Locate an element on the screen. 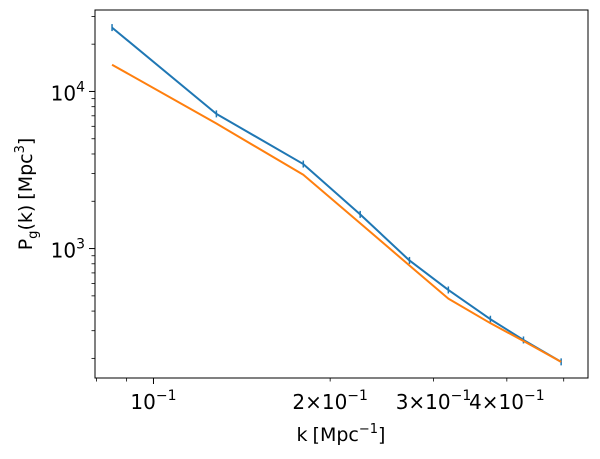  y-tick-label: 10³ is located at coordinates (68, 250).